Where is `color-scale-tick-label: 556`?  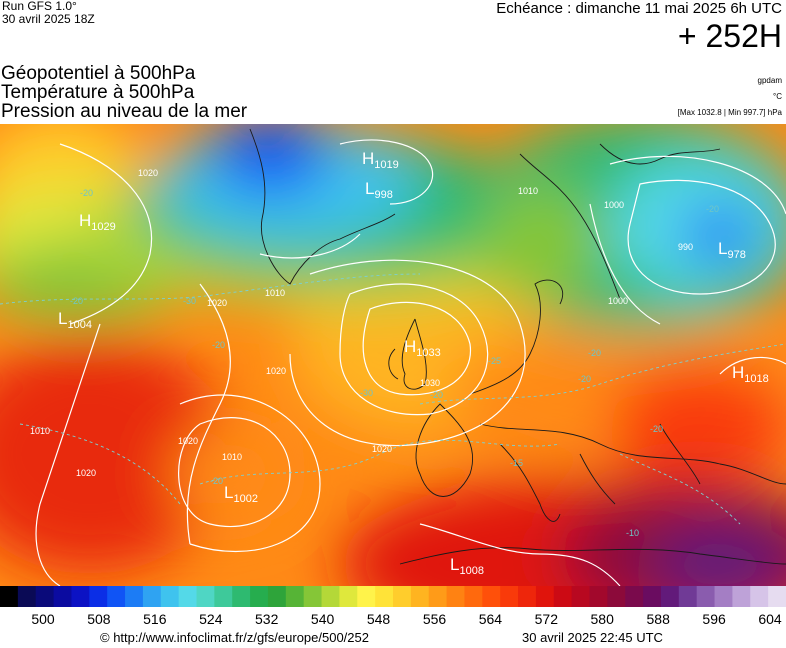
color-scale-tick-label: 556 is located at coordinates (434, 619).